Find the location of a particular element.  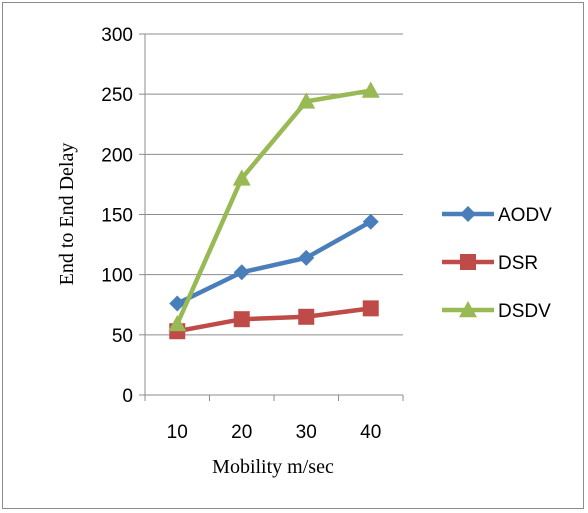

legend-label: DSDV is located at coordinates (524, 311).